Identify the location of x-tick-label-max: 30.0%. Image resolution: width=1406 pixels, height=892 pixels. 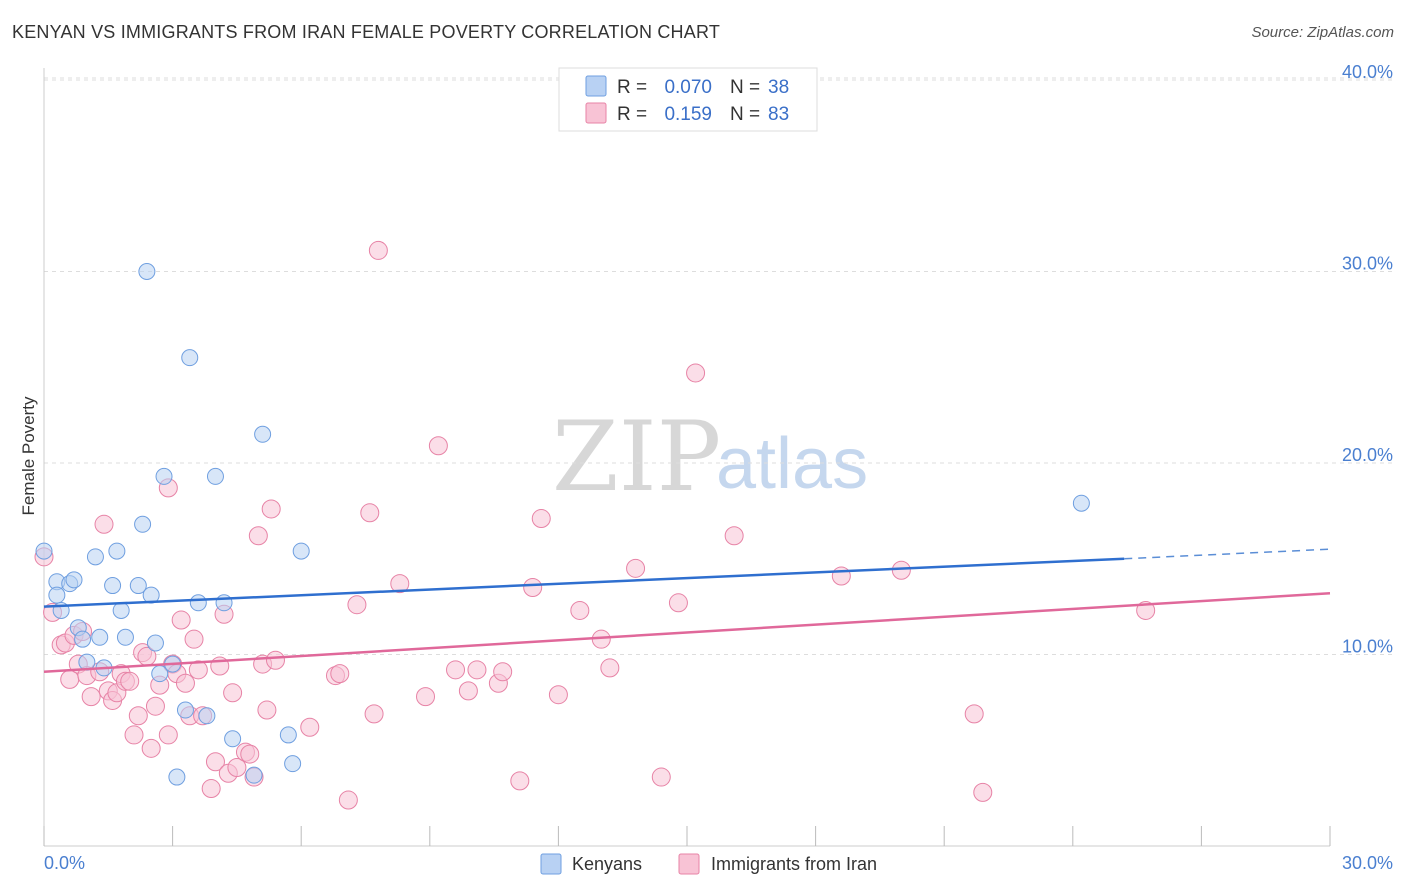
(1367, 863).